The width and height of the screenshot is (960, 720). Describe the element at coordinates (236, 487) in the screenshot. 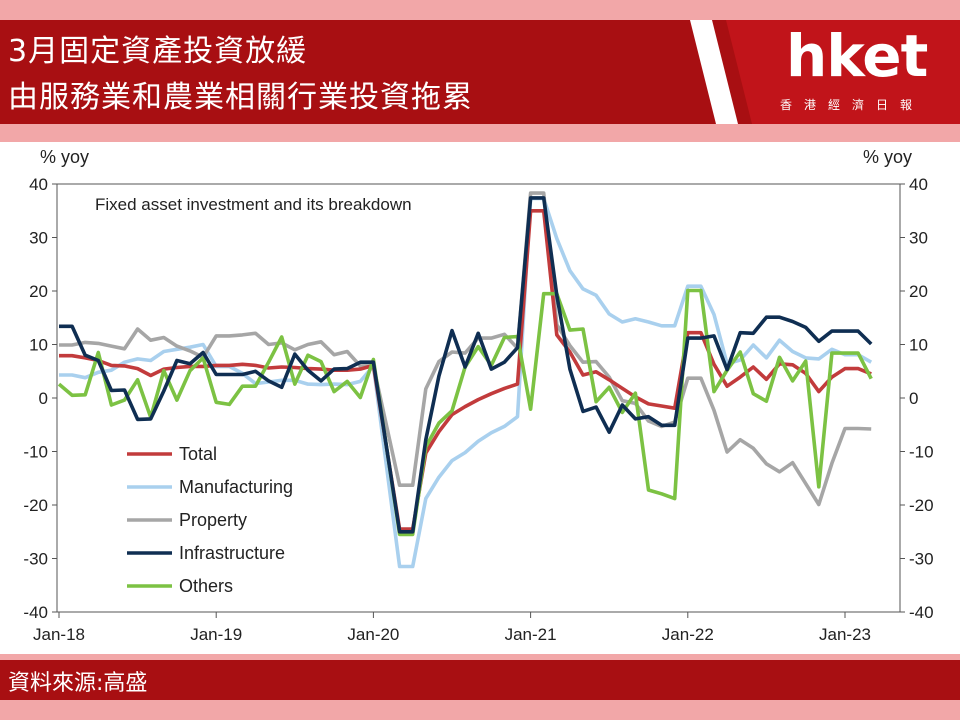

I see `legend-label-manufacturing: Manufacturing` at that location.